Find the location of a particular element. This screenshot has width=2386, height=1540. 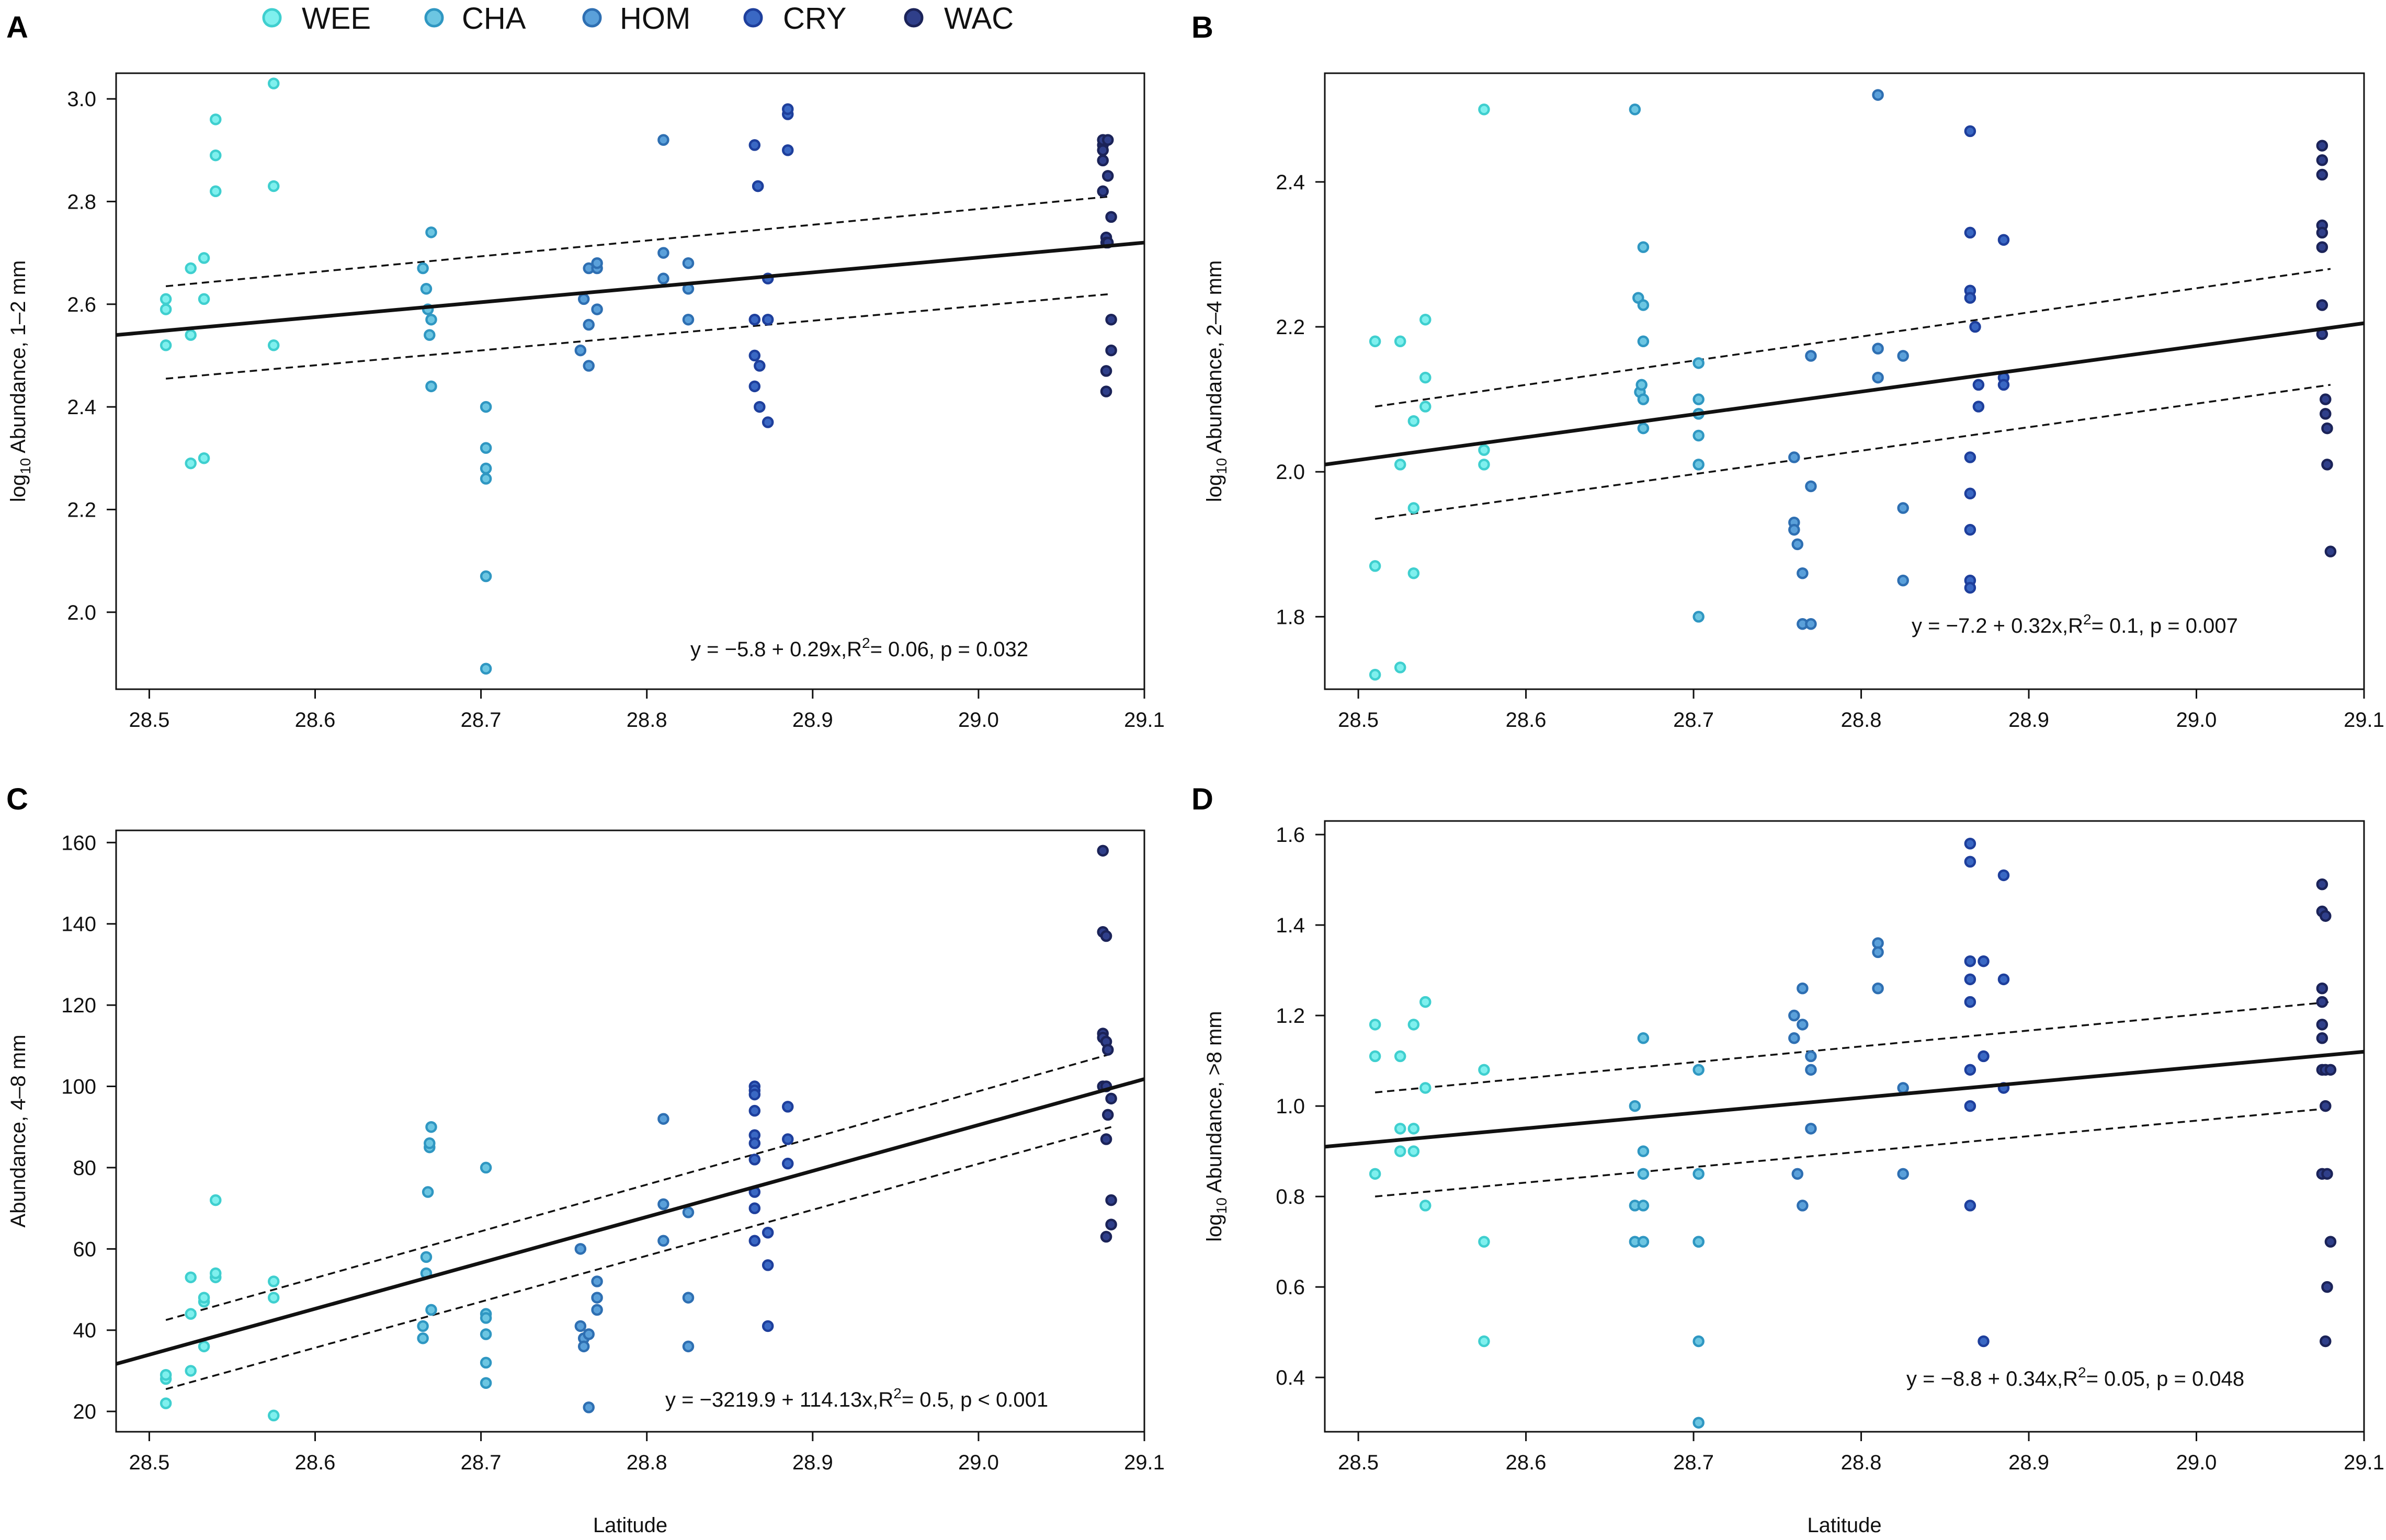

y-axis-title-rest: Abundance, 2–4 mm is located at coordinates (1214, 359).